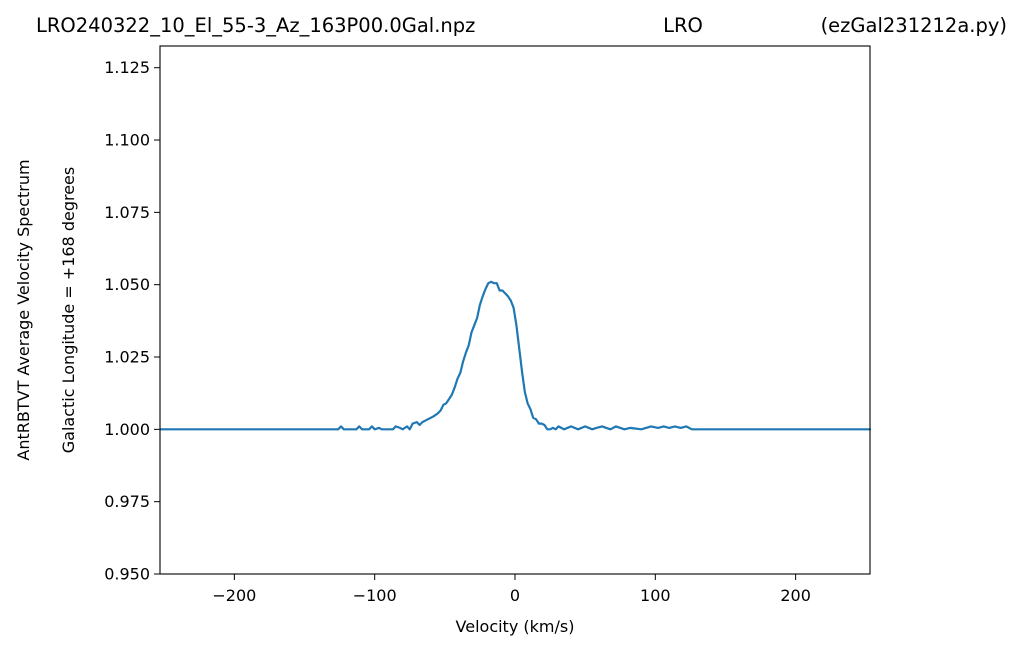 Image resolution: width=1024 pixels, height=650 pixels. Describe the element at coordinates (127, 429) in the screenshot. I see `y-tick-label: 1.000` at that location.